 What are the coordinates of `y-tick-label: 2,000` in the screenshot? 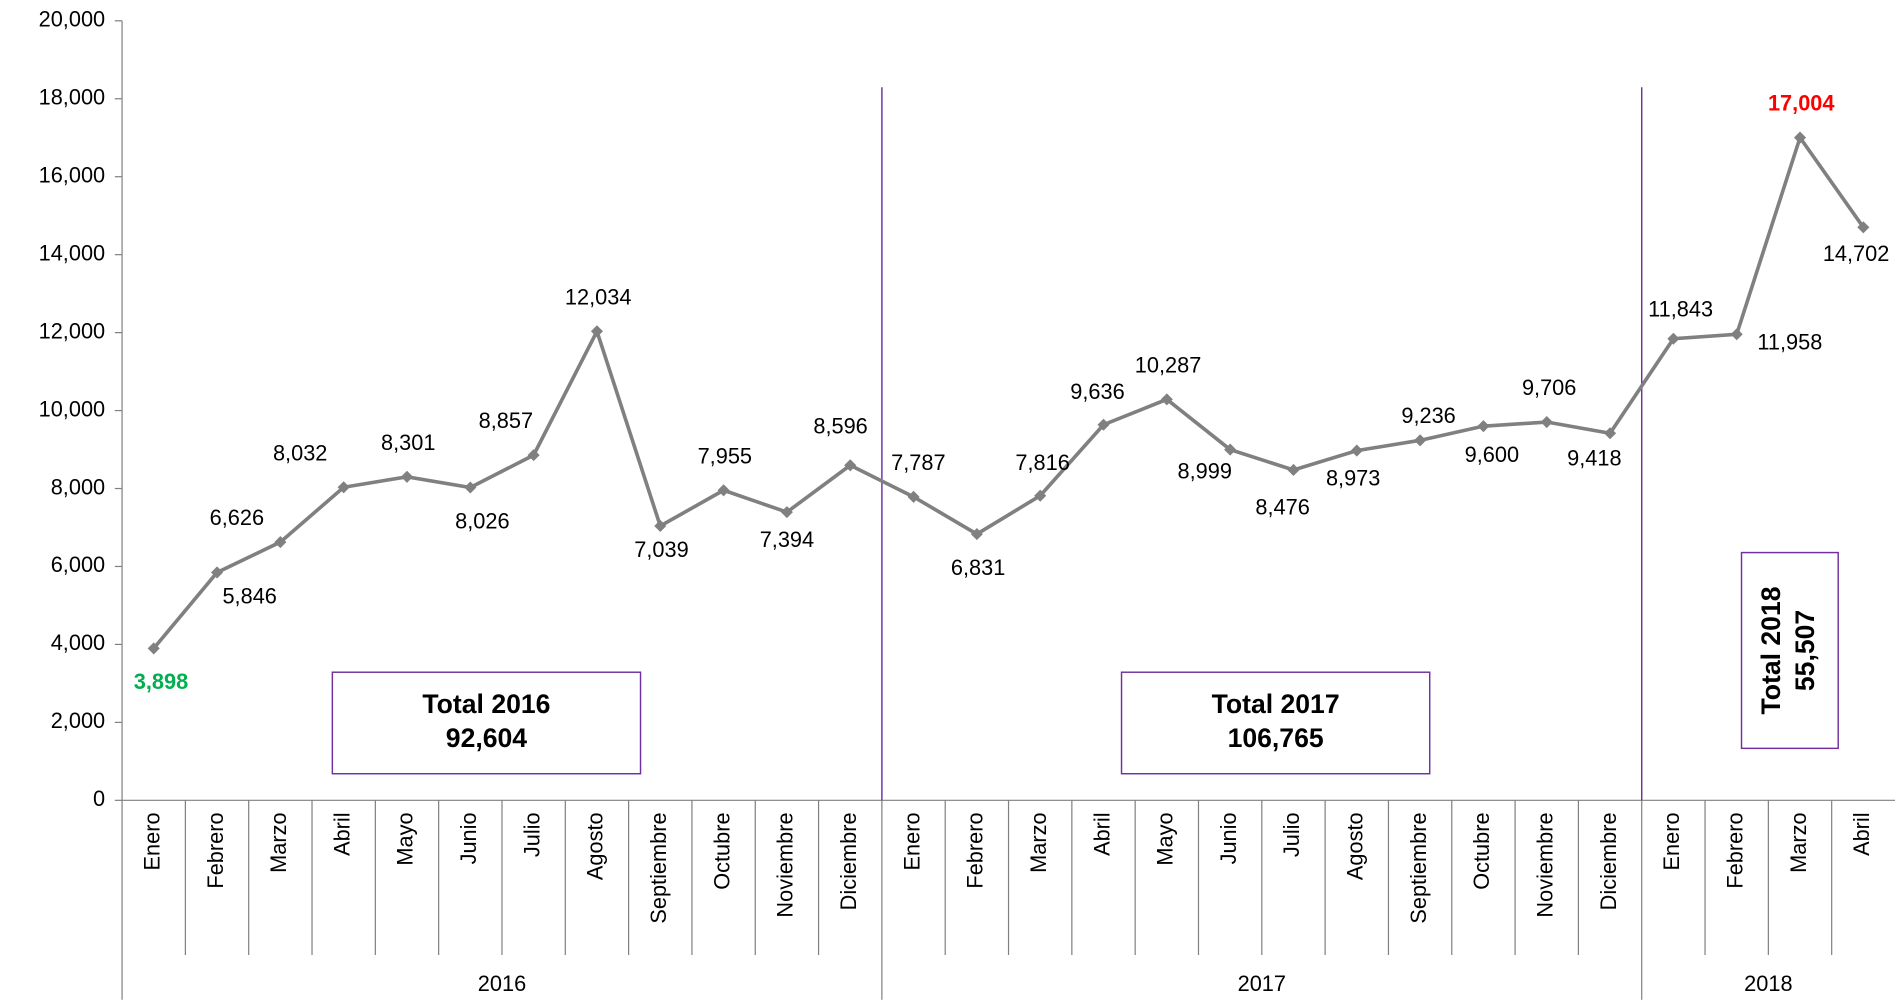 It's located at (78, 720).